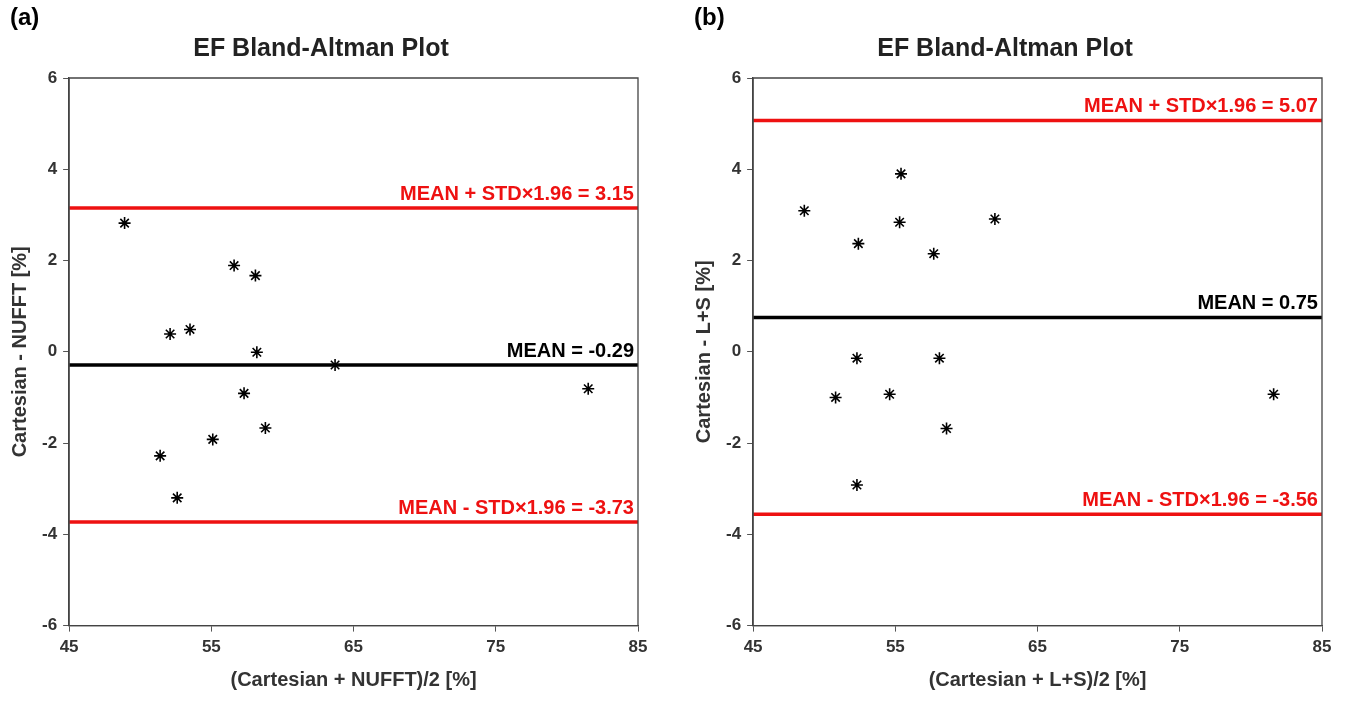 This screenshot has height=702, width=1368. I want to click on ref-line-label: MEAN - STD×1.96 = -3.56, so click(1200, 498).